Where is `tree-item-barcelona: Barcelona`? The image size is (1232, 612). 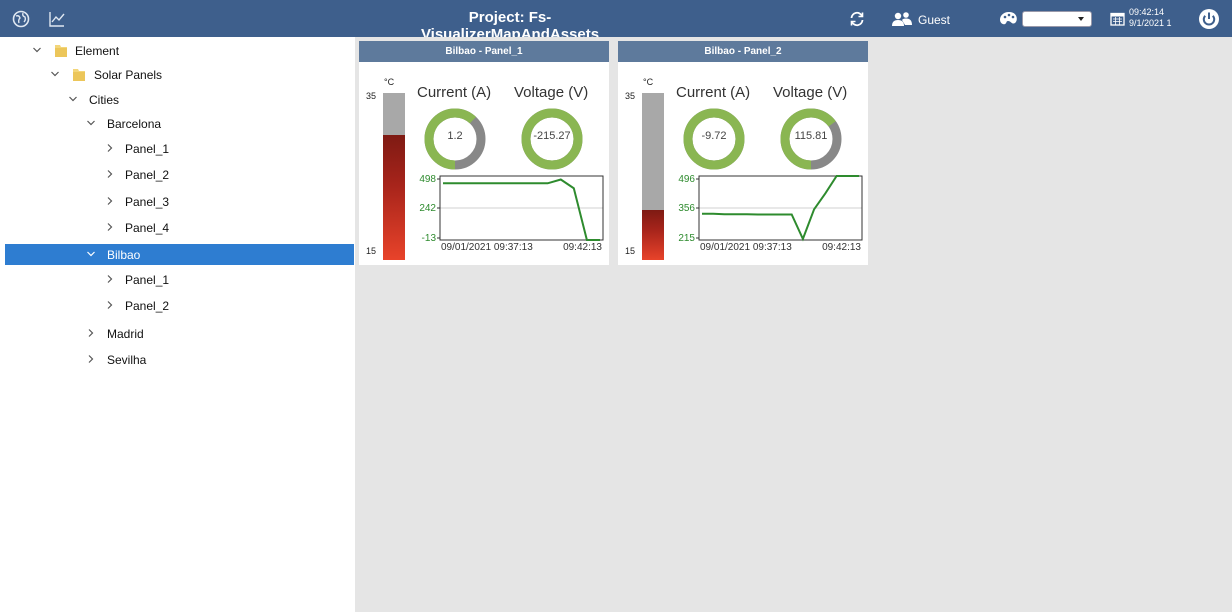
tree-item-barcelona: Barcelona is located at coordinates (179, 123).